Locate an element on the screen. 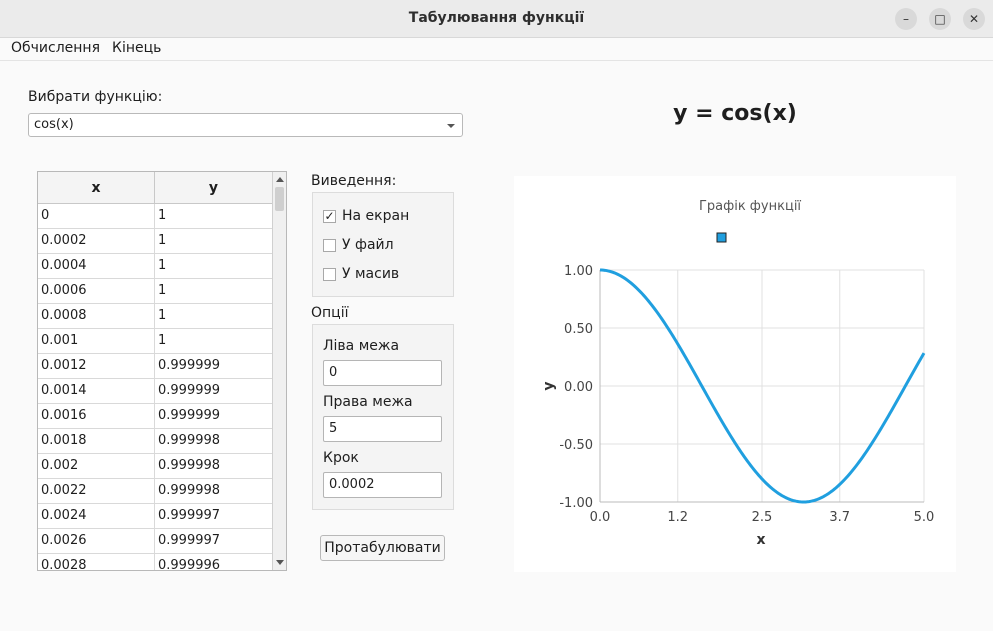 This screenshot has width=993, height=631. table-row: 0.0008 1 is located at coordinates (155, 316).